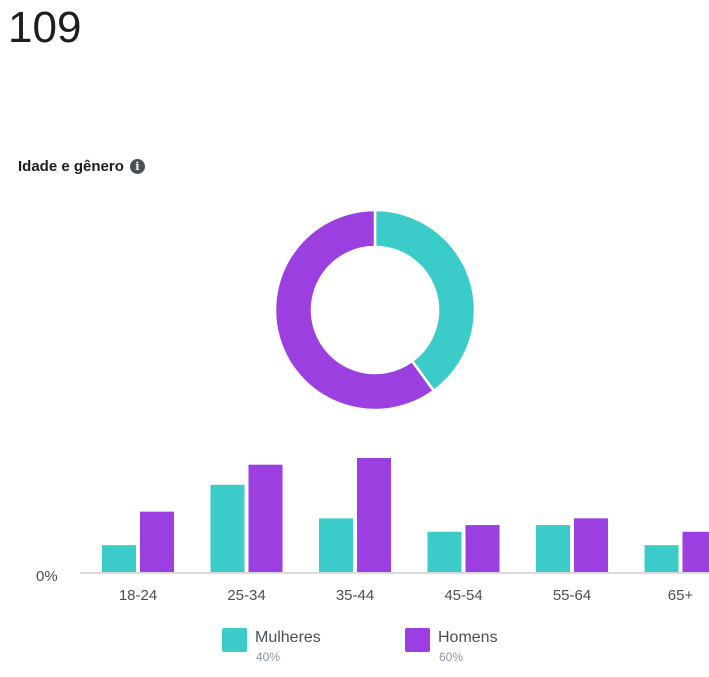 This screenshot has width=709, height=677. I want to click on donut-slice-homens, so click(354, 310).